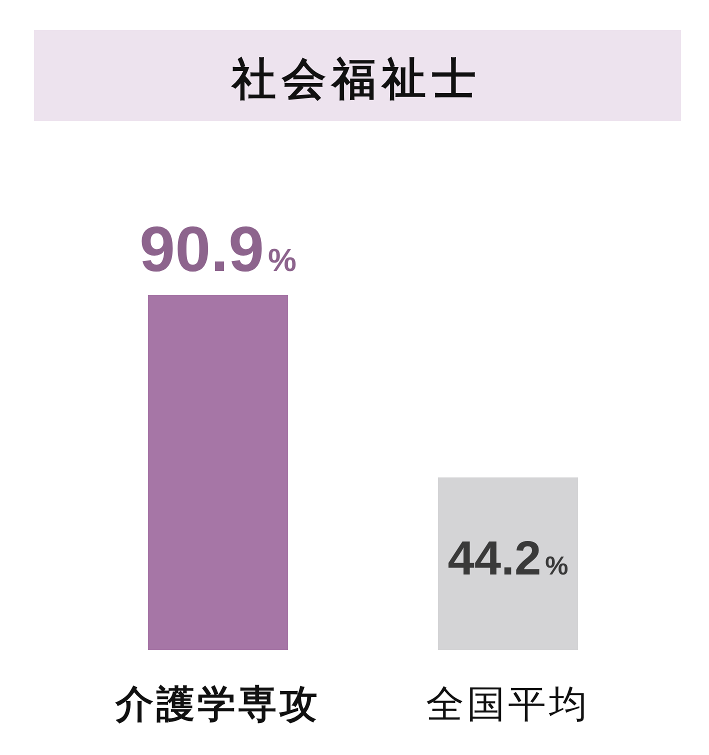 This screenshot has width=709, height=755. What do you see at coordinates (356, 79) in the screenshot?
I see `chart-title: 社会福祉士` at bounding box center [356, 79].